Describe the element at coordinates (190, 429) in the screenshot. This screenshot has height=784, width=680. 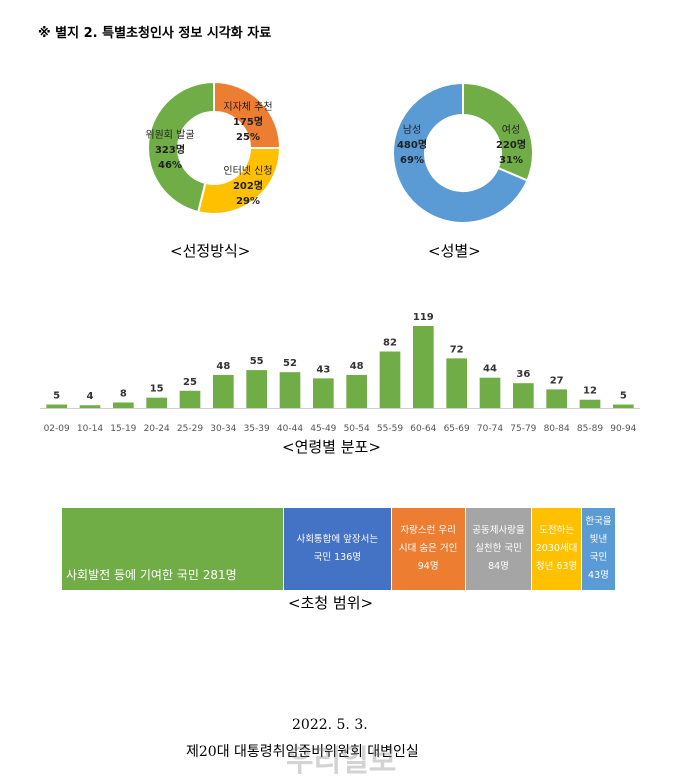
I see `age-tick-label: 25-29` at that location.